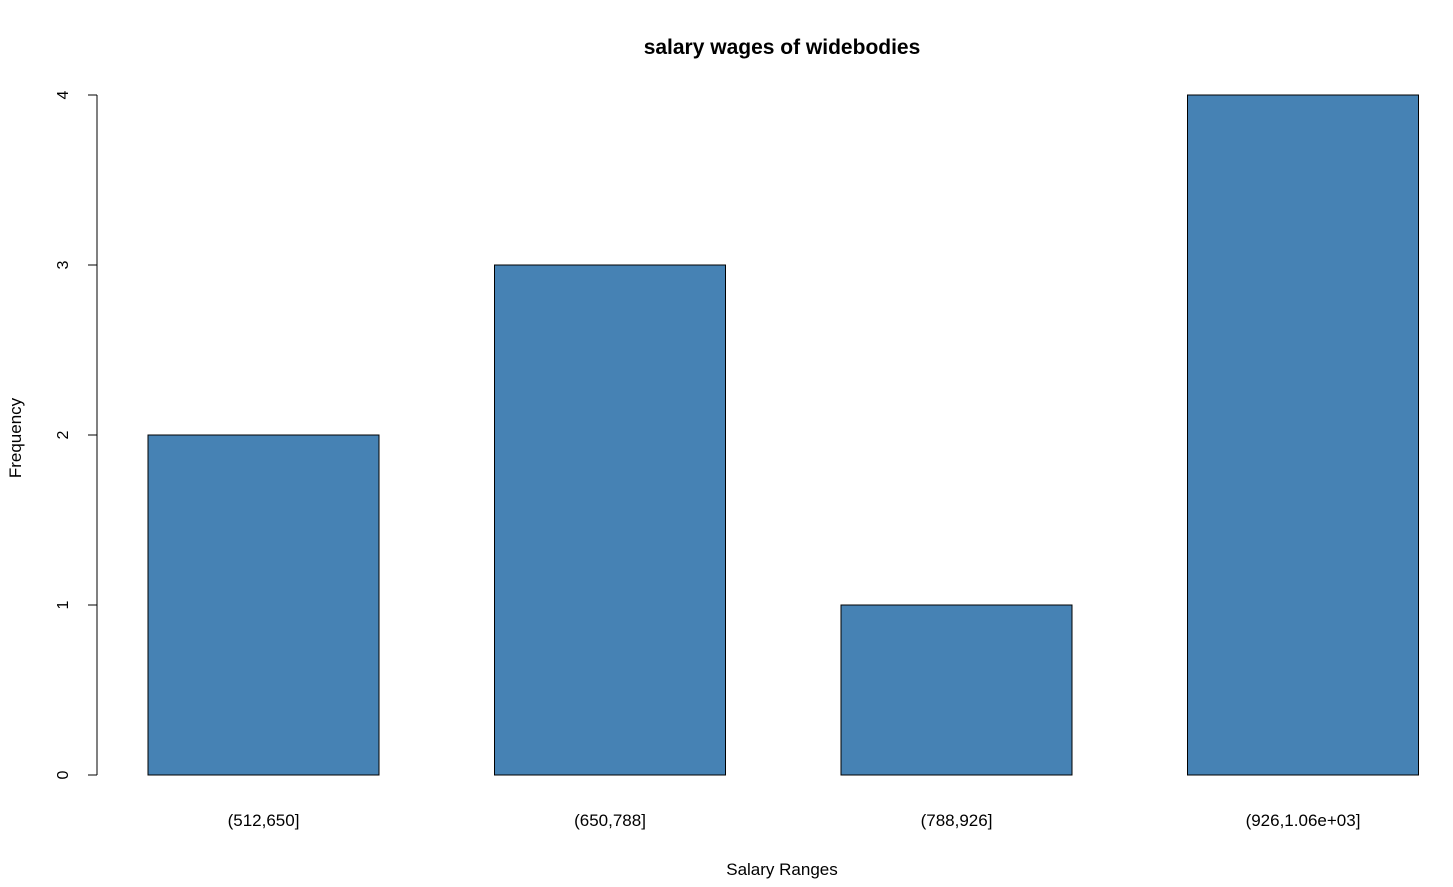  What do you see at coordinates (63, 264) in the screenshot?
I see `y-tick-label: 3` at bounding box center [63, 264].